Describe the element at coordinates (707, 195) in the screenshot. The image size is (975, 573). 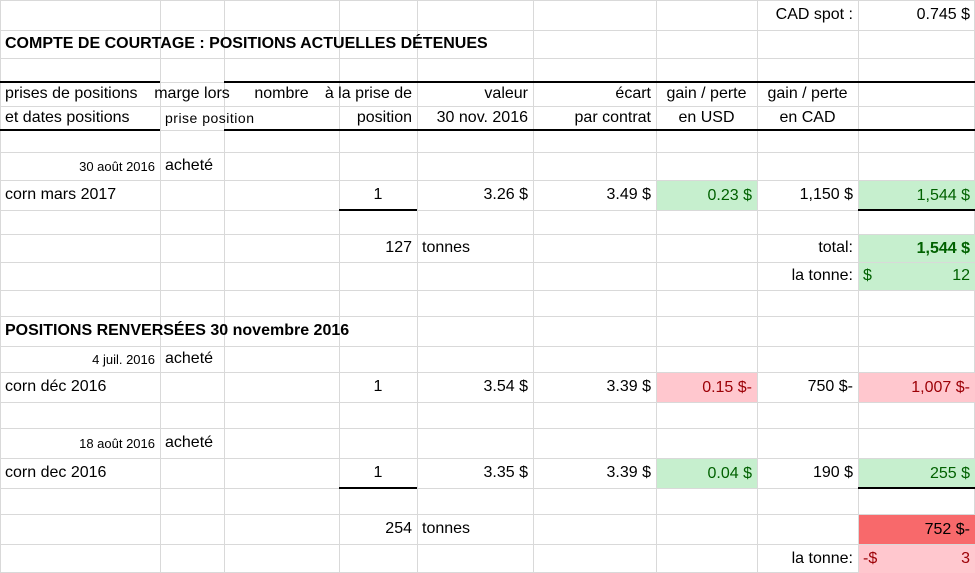
I see `spread: 0.23 $` at that location.